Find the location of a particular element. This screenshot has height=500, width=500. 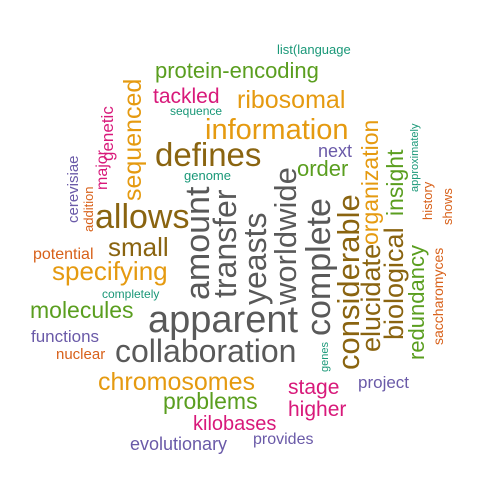

word-cerevisiae: cerevisiae is located at coordinates (73, 189).